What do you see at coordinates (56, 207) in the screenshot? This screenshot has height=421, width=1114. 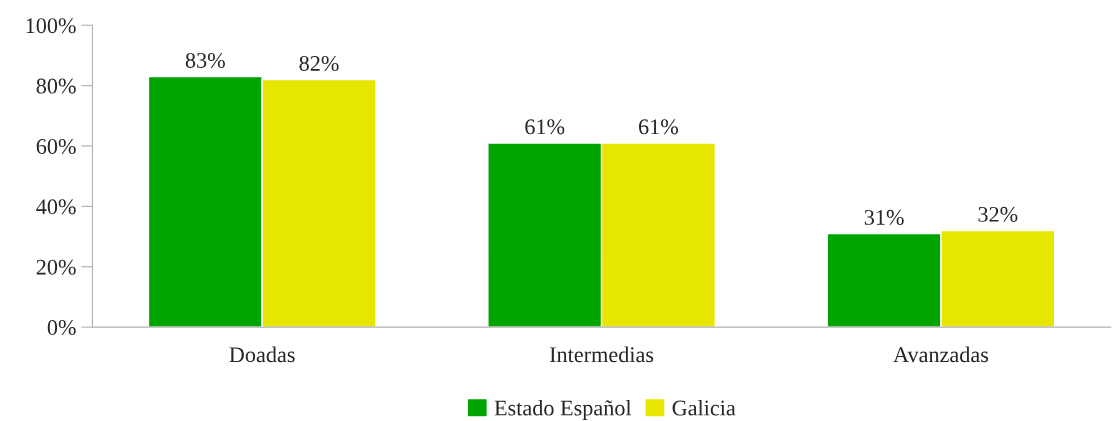 I see `y-tick-label: 40%` at bounding box center [56, 207].